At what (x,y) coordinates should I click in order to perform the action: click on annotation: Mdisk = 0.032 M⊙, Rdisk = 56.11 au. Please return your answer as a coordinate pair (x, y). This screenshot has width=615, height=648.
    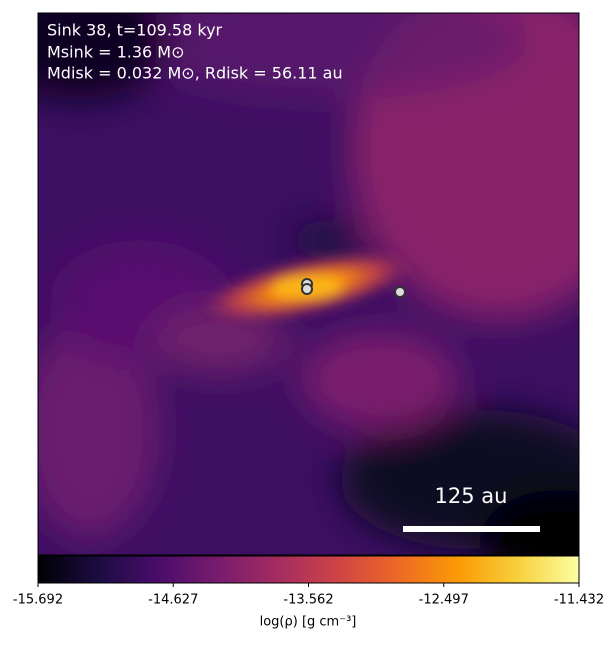
    Looking at the image, I should click on (195, 73).